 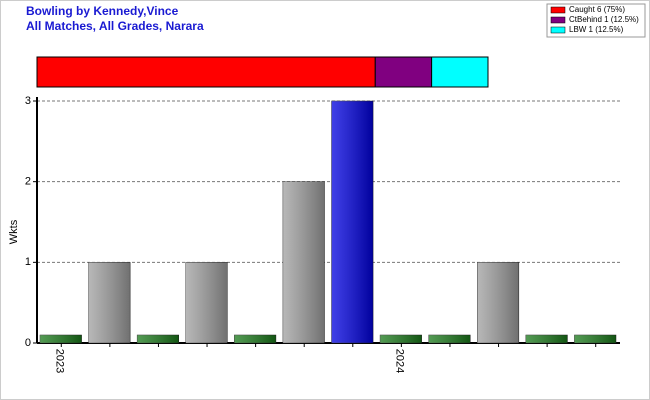 What do you see at coordinates (102, 11) in the screenshot?
I see `chart-title: Bowling by Kennedy,Vince` at bounding box center [102, 11].